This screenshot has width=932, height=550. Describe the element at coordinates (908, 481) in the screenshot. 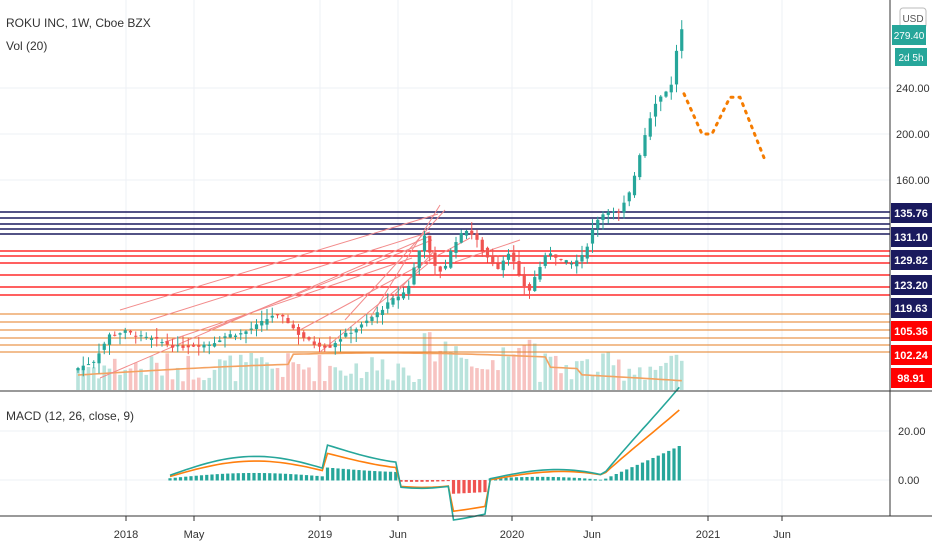

I see `macd-tick-0: 0.00` at that location.